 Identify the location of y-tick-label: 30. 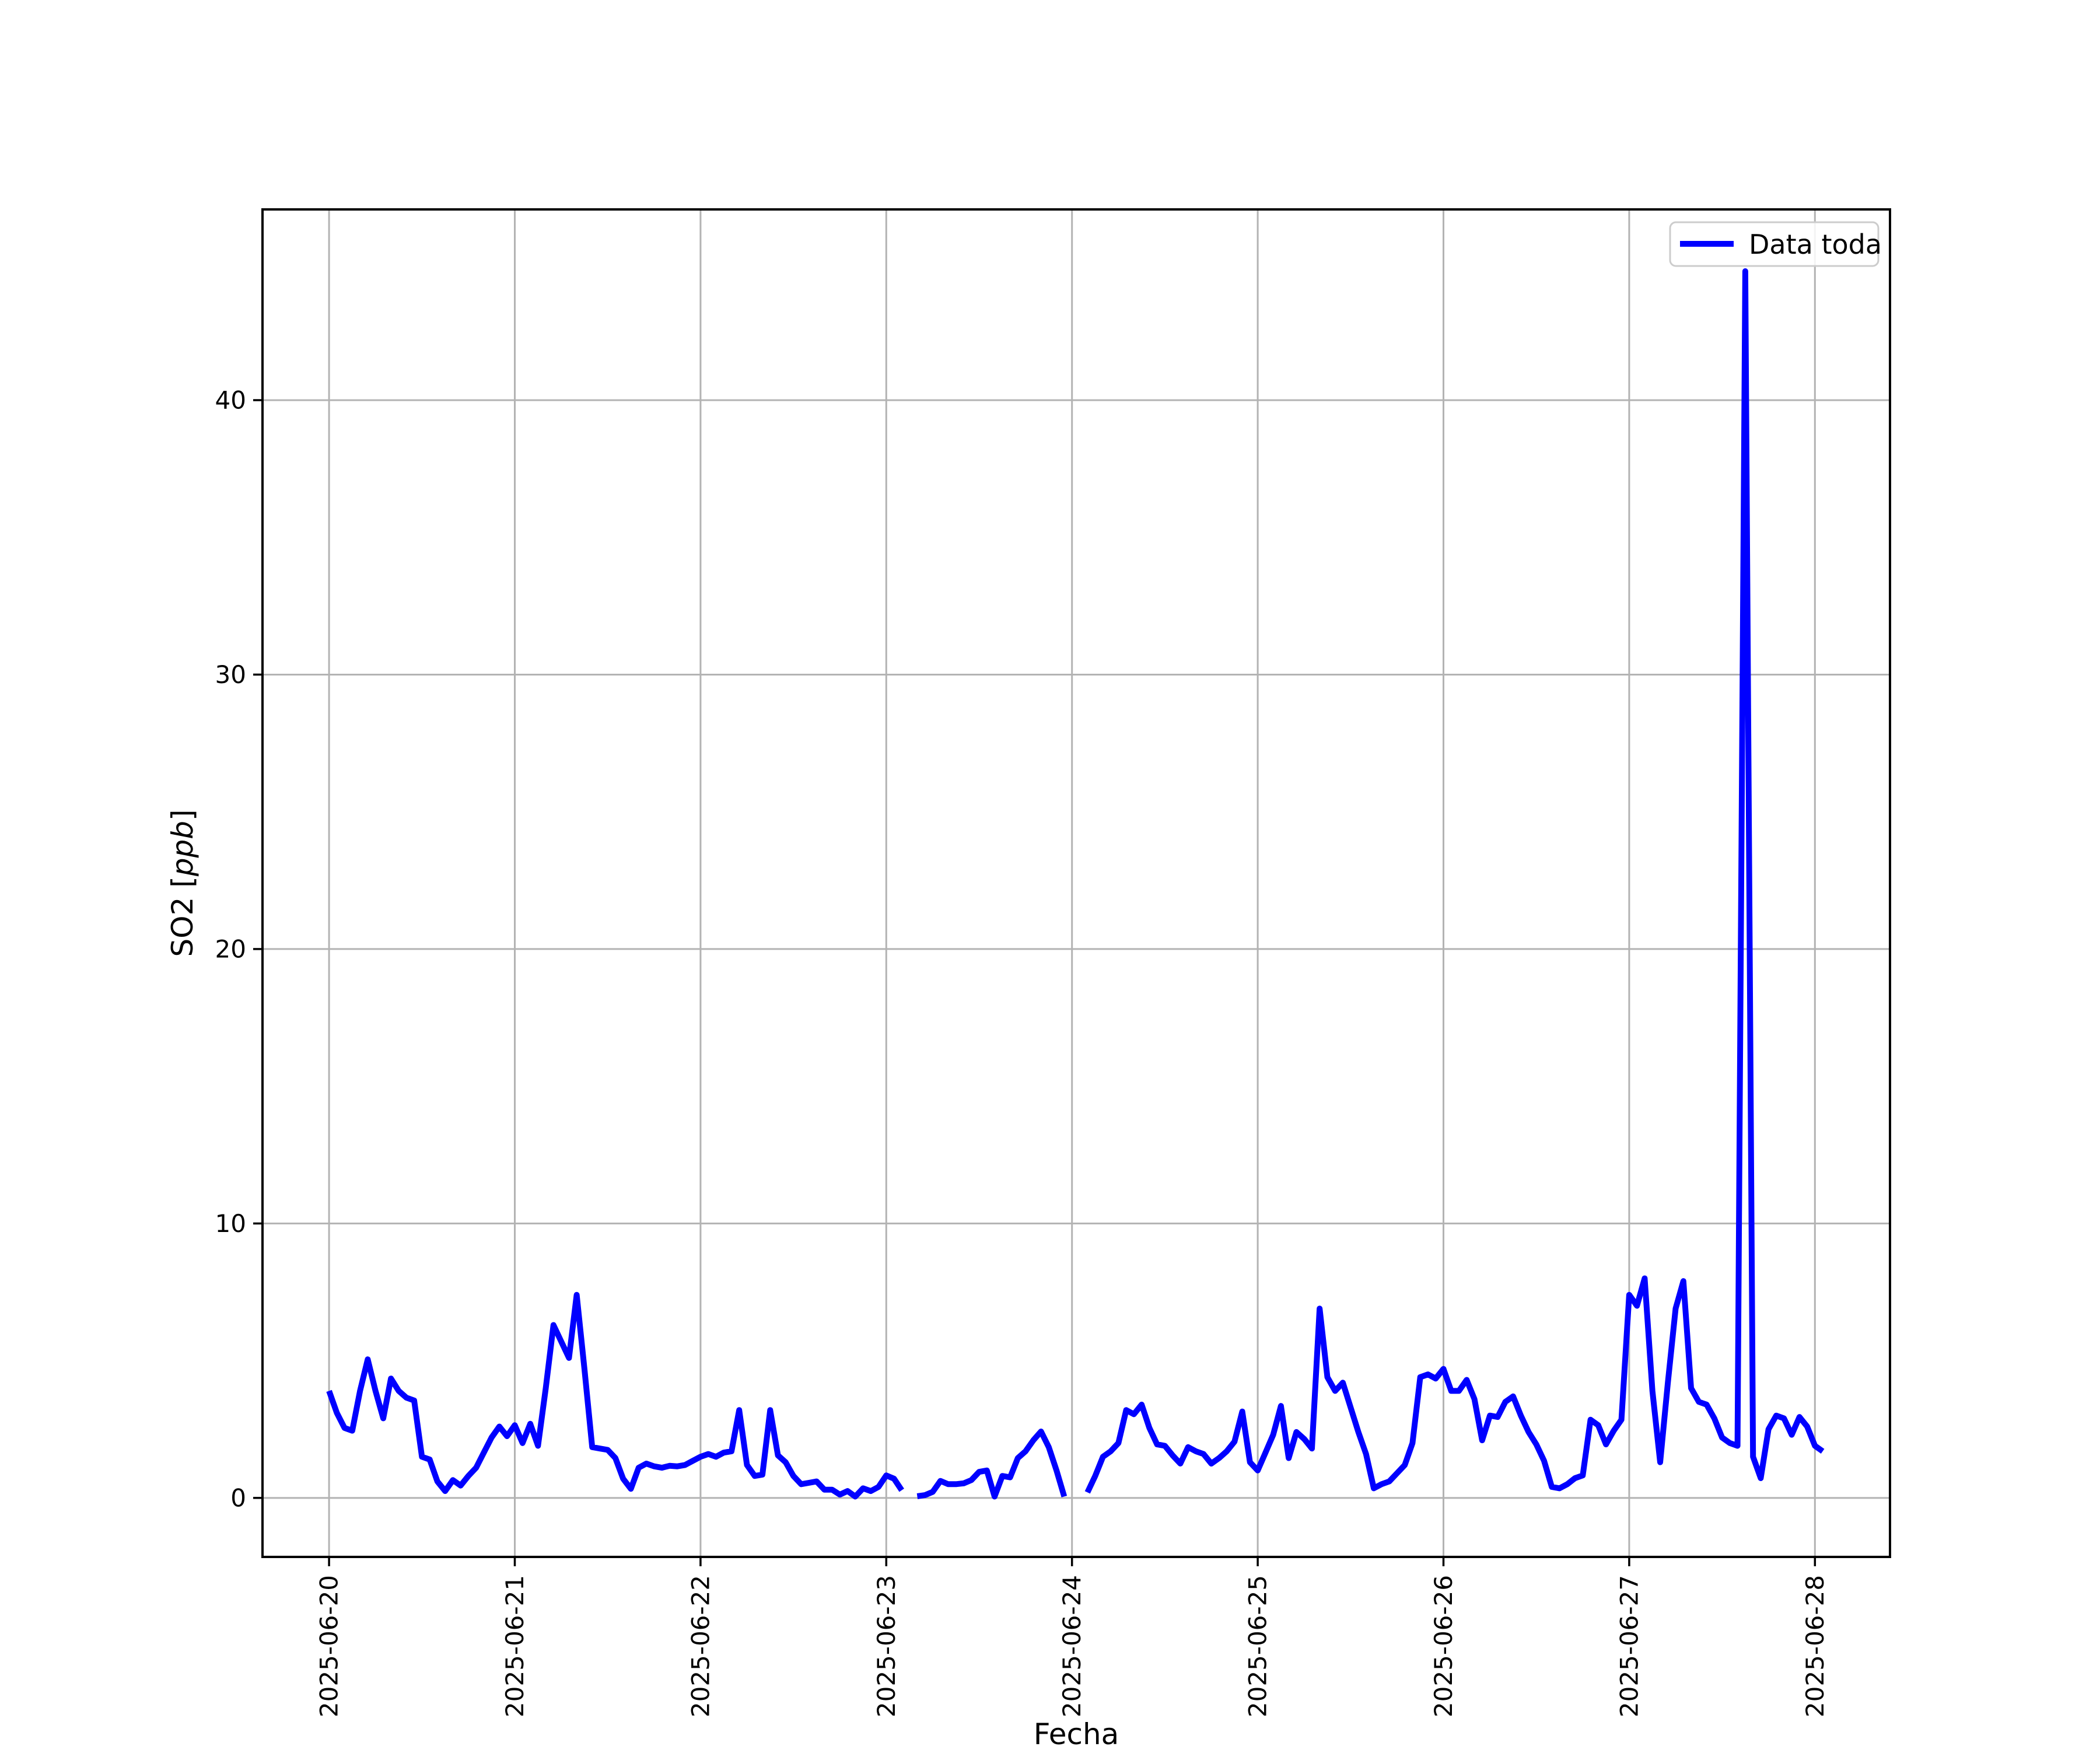
(230, 674).